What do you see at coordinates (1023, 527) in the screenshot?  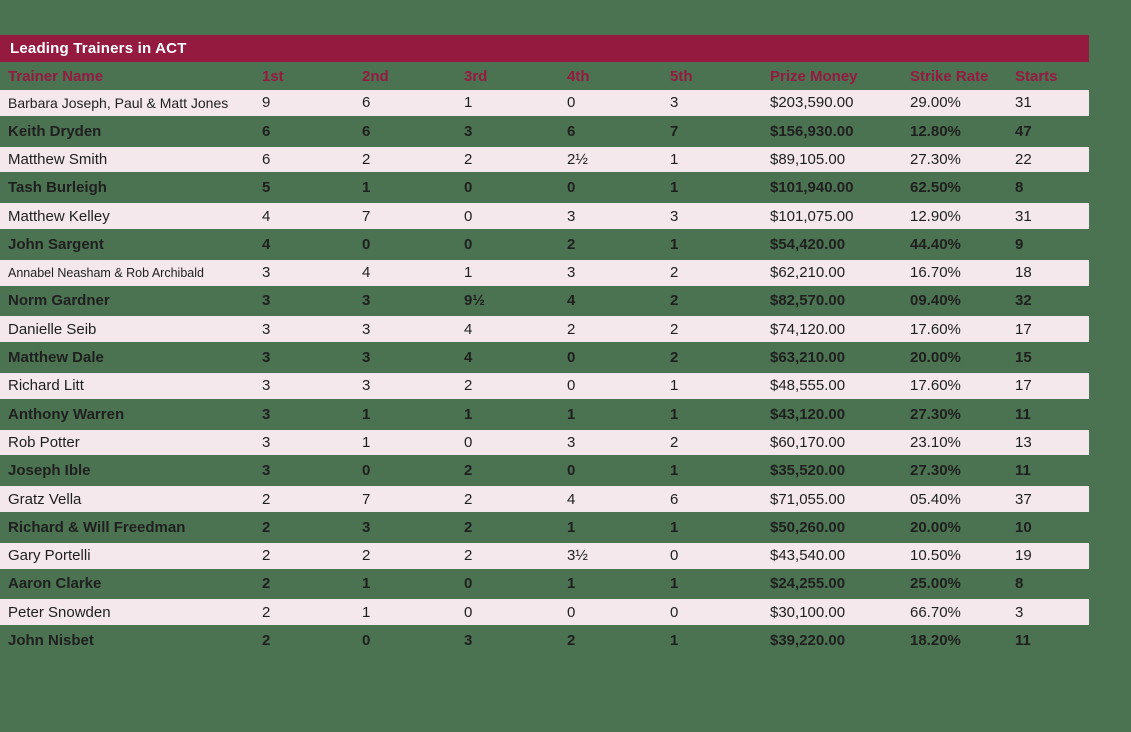 I see `starts: 10` at bounding box center [1023, 527].